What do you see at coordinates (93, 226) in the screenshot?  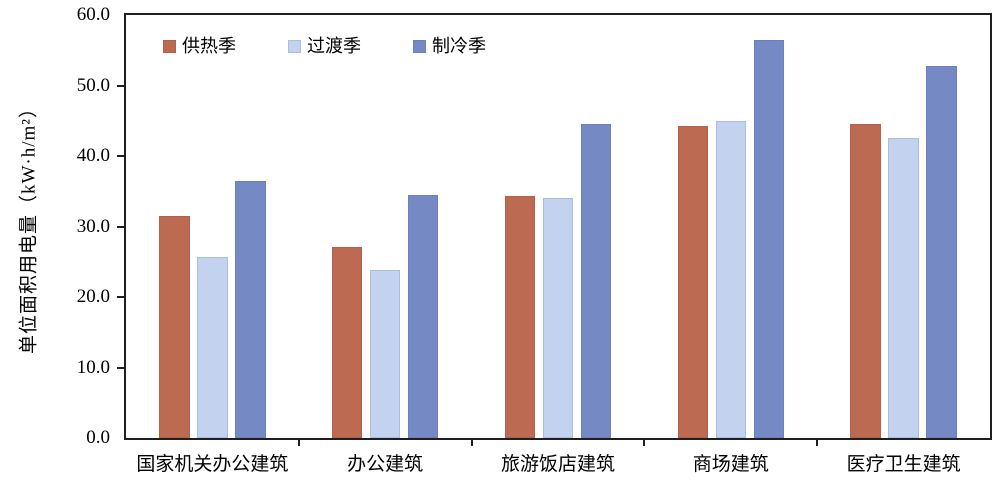 I see `y-tick-label: 30.0` at bounding box center [93, 226].